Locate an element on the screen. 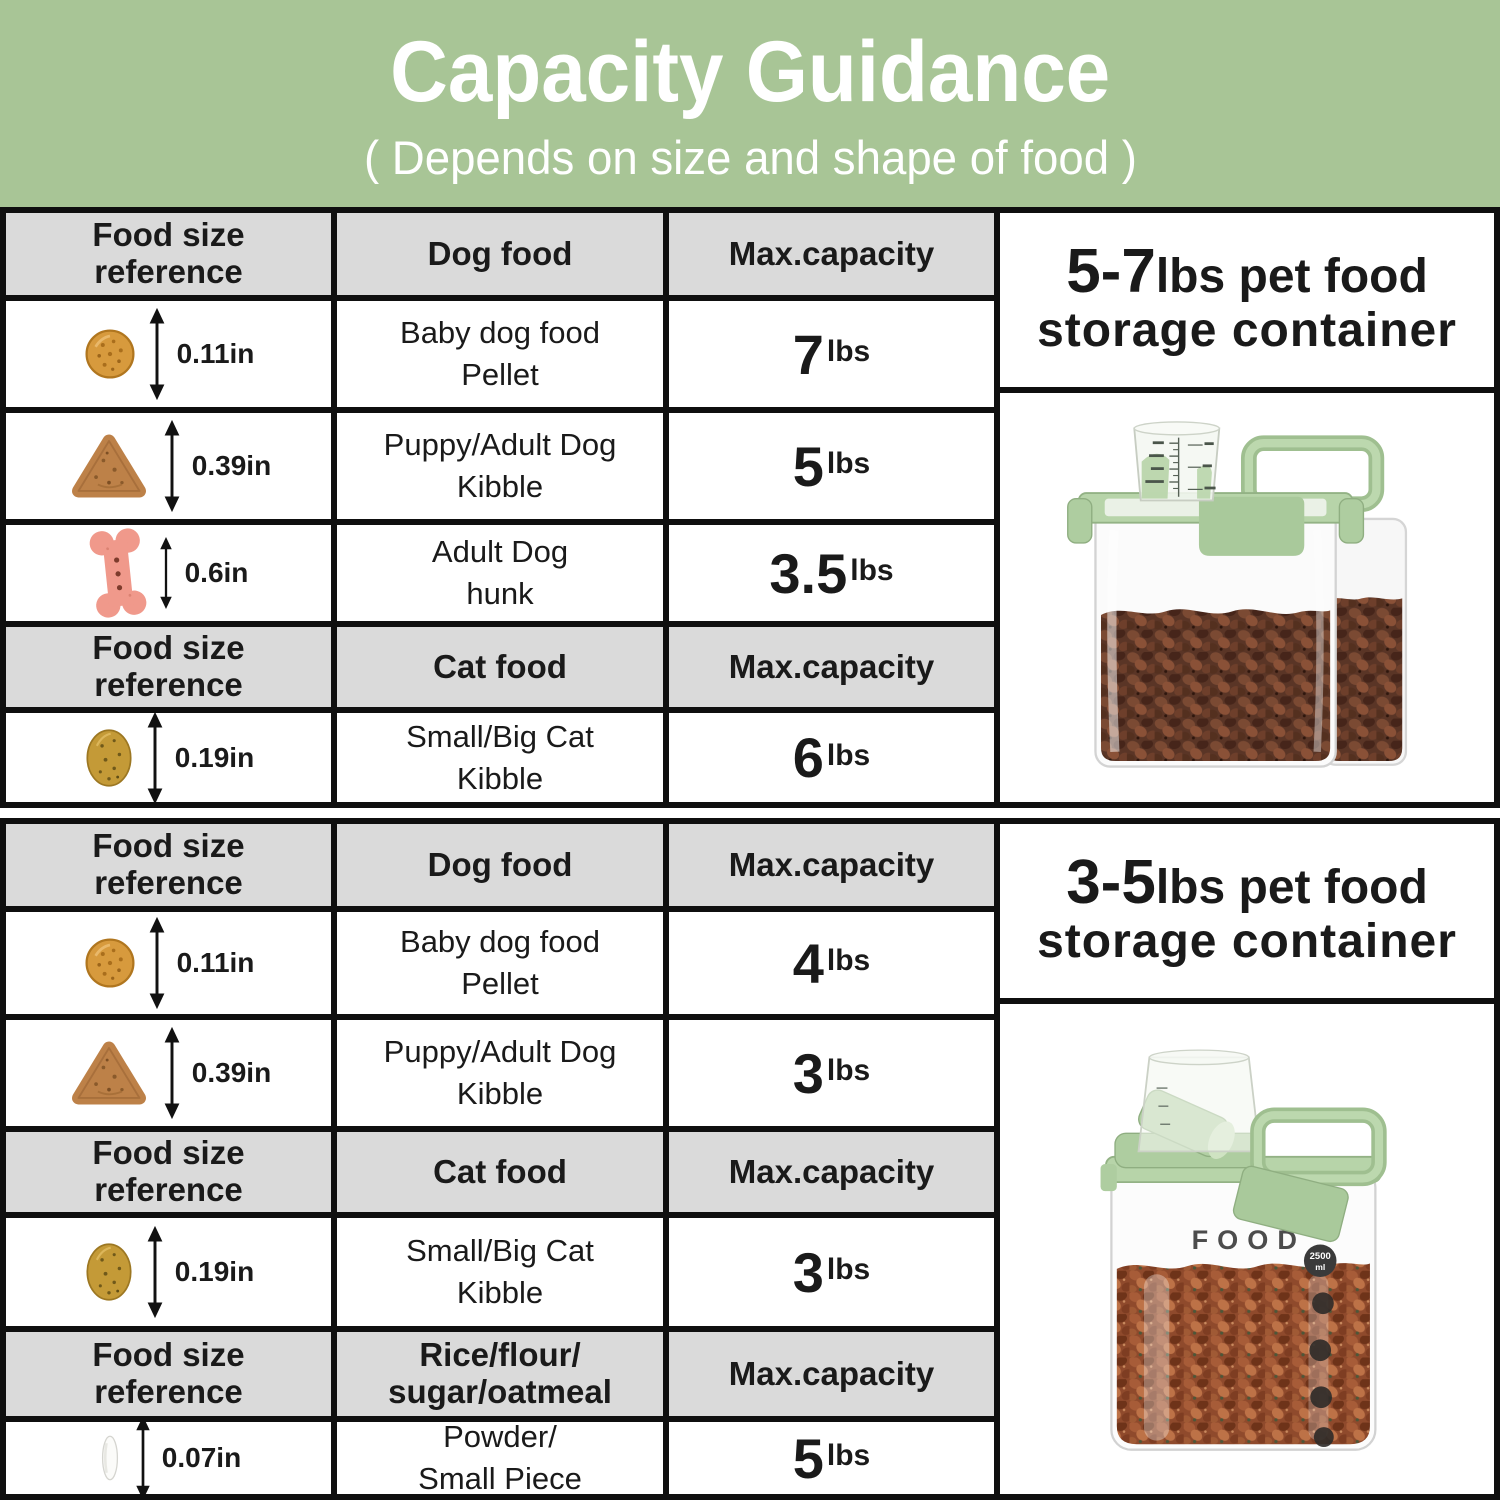 The image size is (1500, 1500). food-type-line: Powder/ is located at coordinates (500, 1438).